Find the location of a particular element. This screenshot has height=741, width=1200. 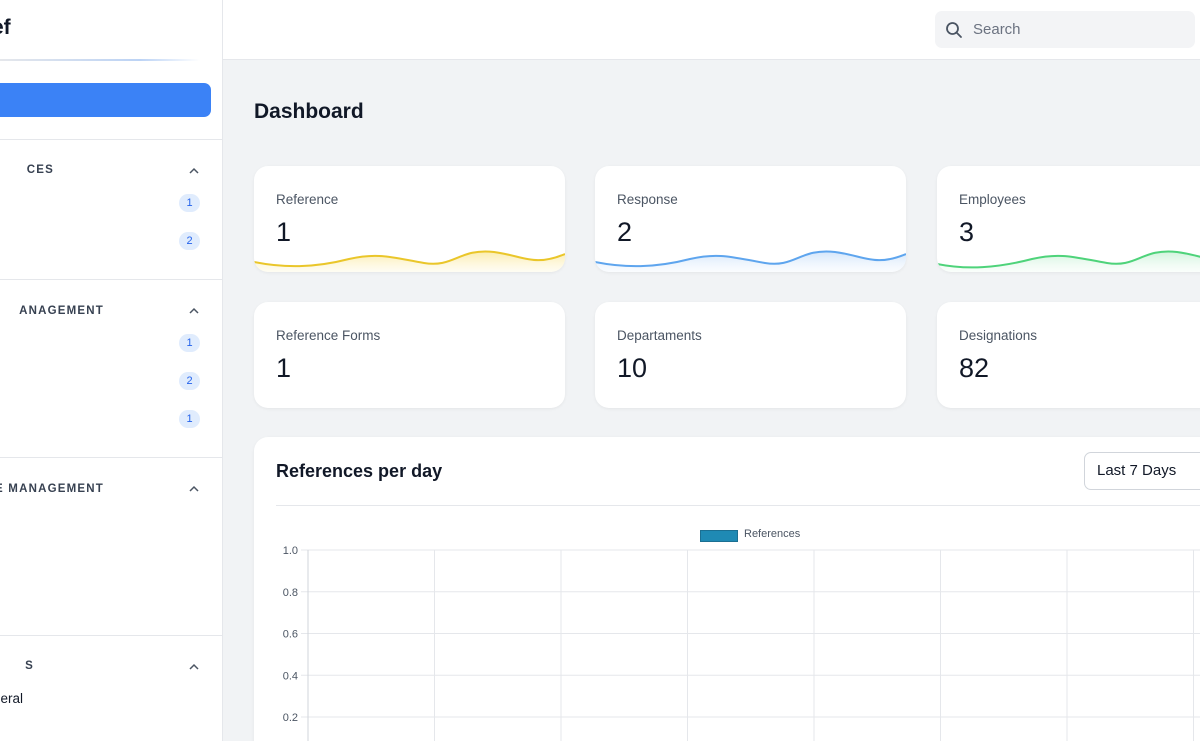

stat-value: 3 is located at coordinates (967, 232).